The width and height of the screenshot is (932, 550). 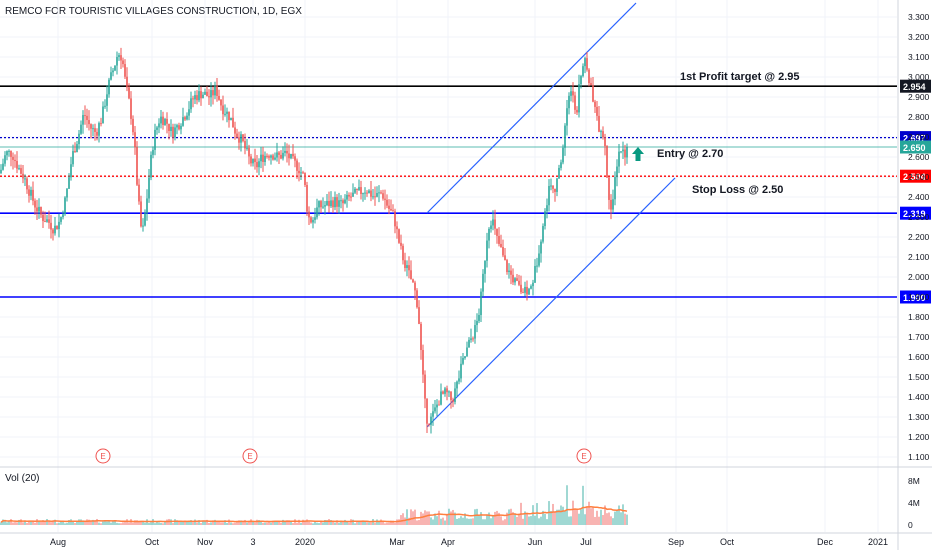 I want to click on channel-upper-line, so click(x=531, y=108).